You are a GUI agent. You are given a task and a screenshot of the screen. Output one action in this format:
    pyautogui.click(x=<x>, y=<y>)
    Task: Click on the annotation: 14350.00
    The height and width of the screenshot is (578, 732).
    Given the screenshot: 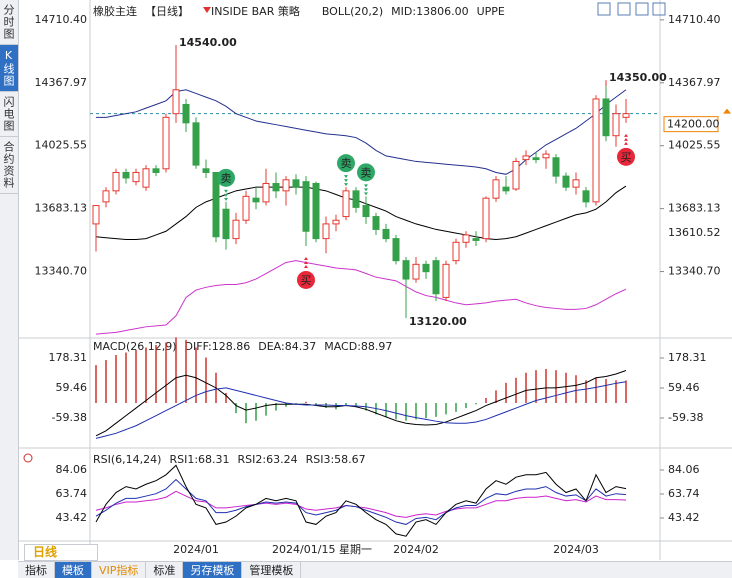 What is the action you would take?
    pyautogui.click(x=638, y=77)
    